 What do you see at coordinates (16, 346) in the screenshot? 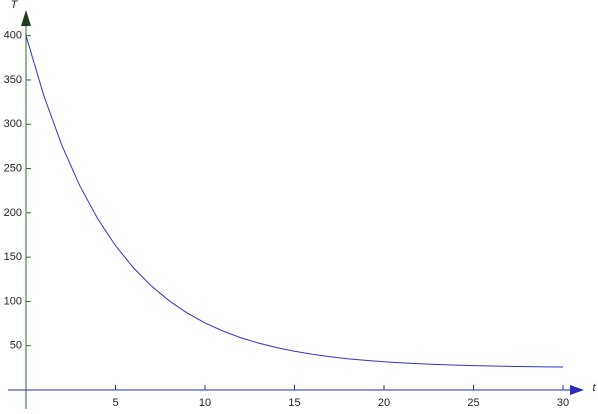
I see `y-tick-label: 50` at bounding box center [16, 346].